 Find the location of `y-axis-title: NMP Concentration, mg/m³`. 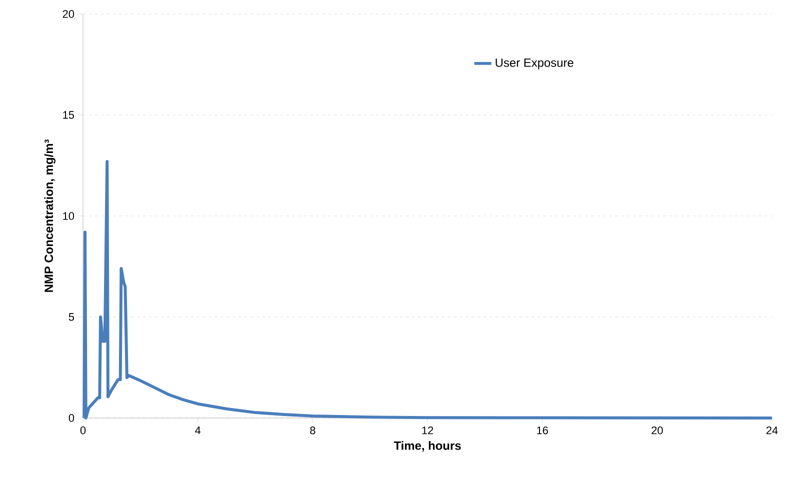

y-axis-title: NMP Concentration, mg/m³ is located at coordinates (50, 216).